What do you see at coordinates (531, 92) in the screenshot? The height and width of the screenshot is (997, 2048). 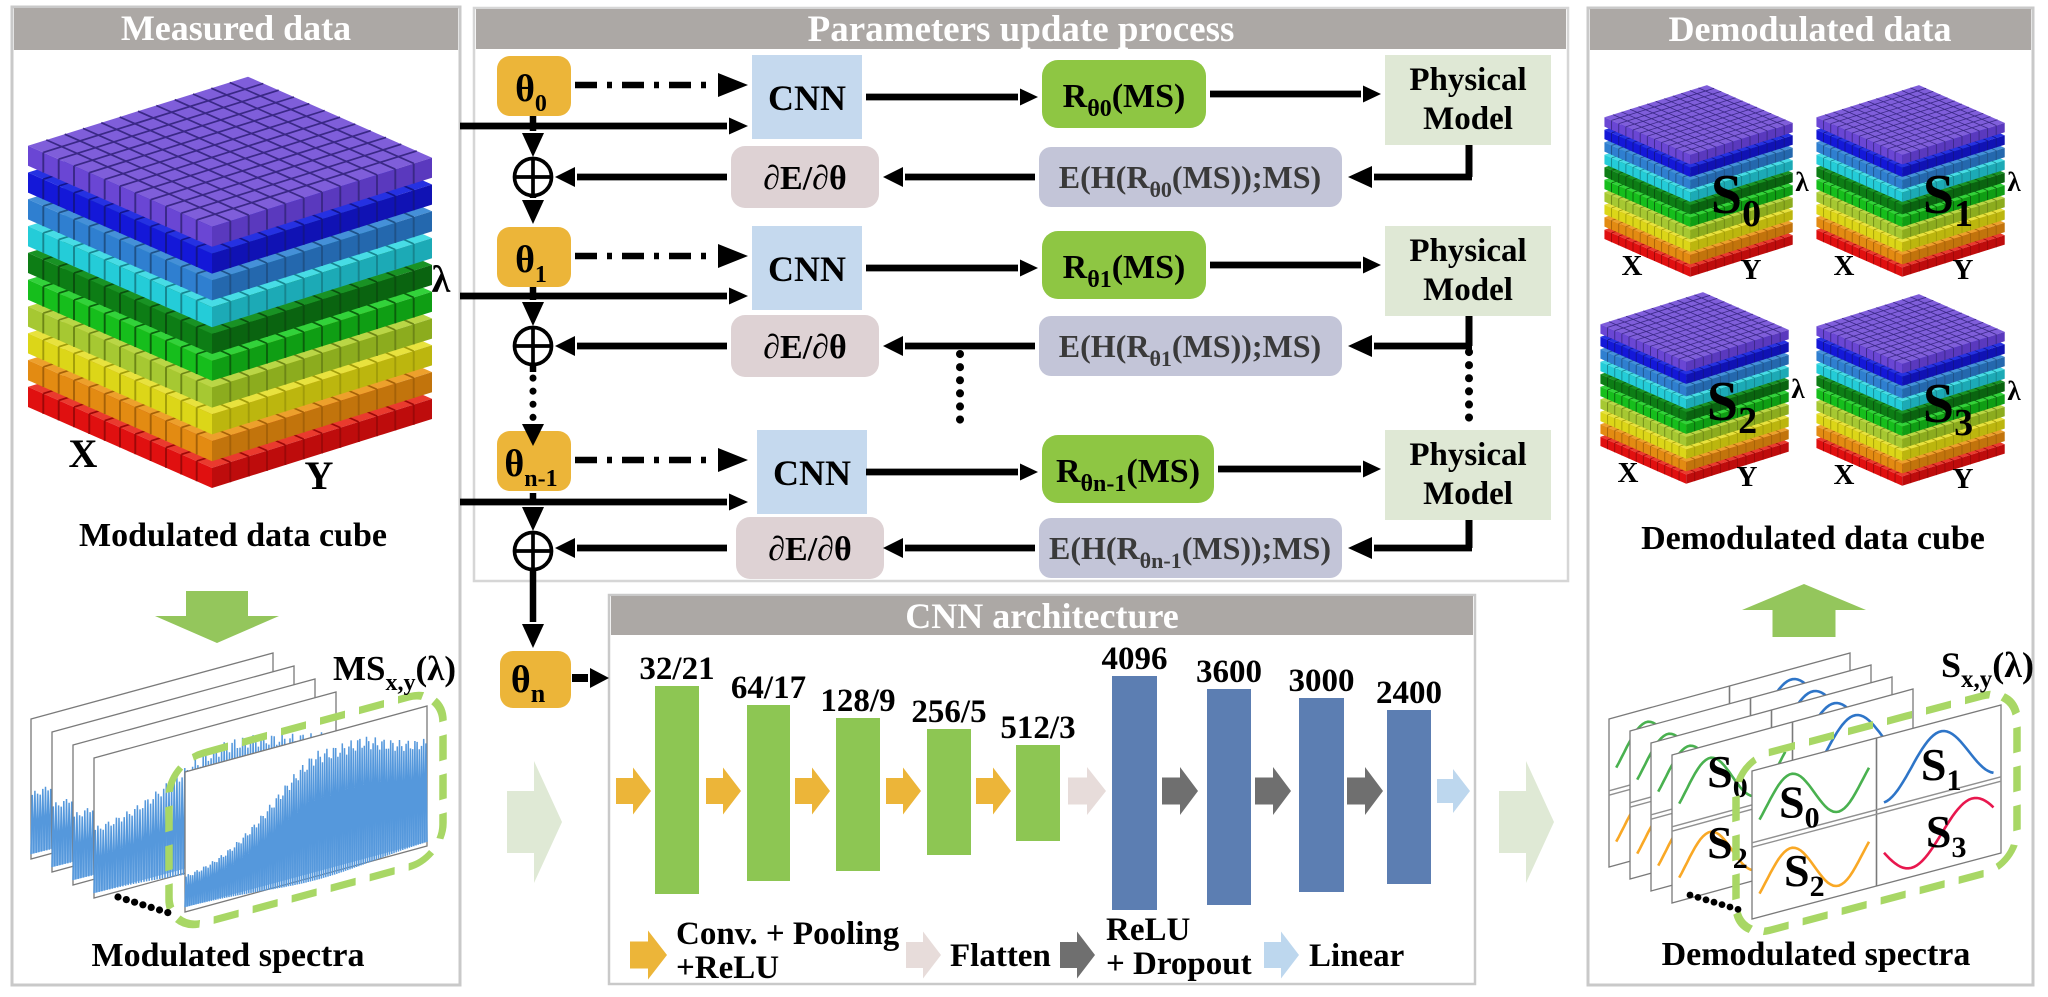 I see `svg-text: θ0` at bounding box center [531, 92].